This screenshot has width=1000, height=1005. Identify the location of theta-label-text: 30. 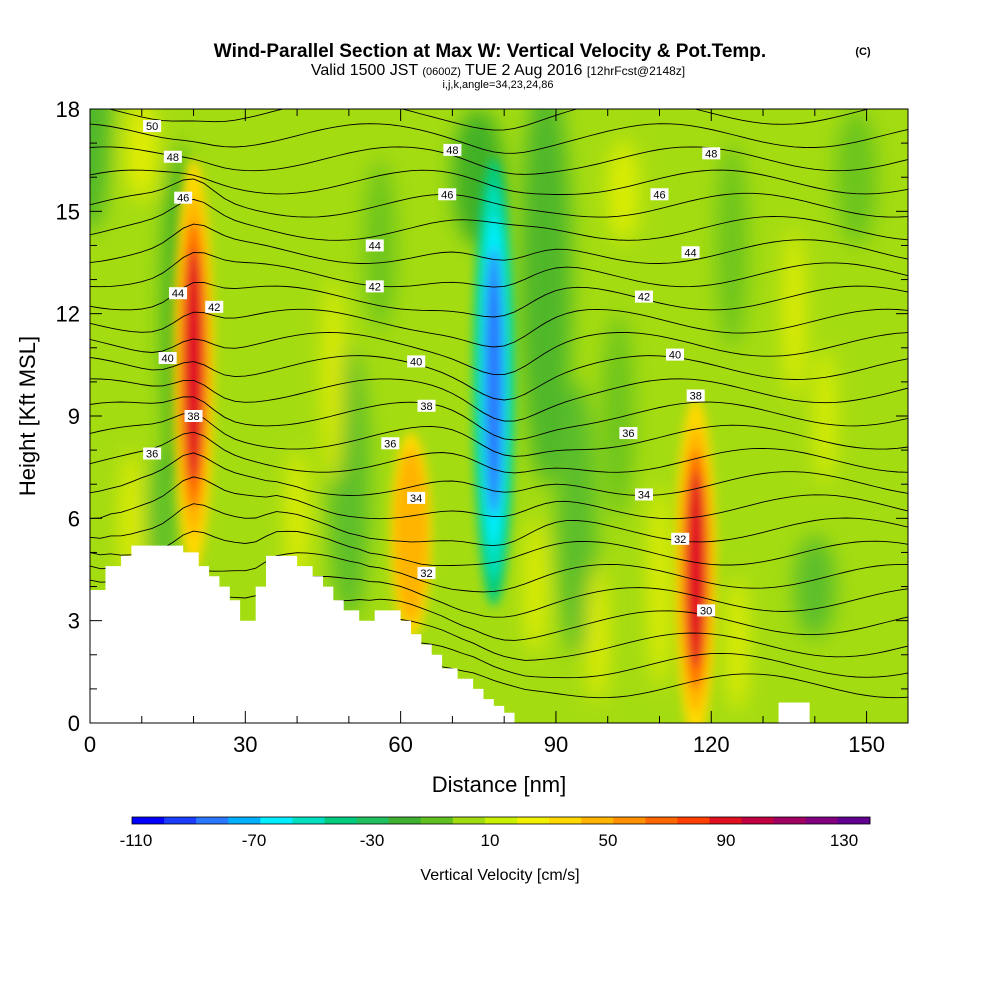
(706, 611).